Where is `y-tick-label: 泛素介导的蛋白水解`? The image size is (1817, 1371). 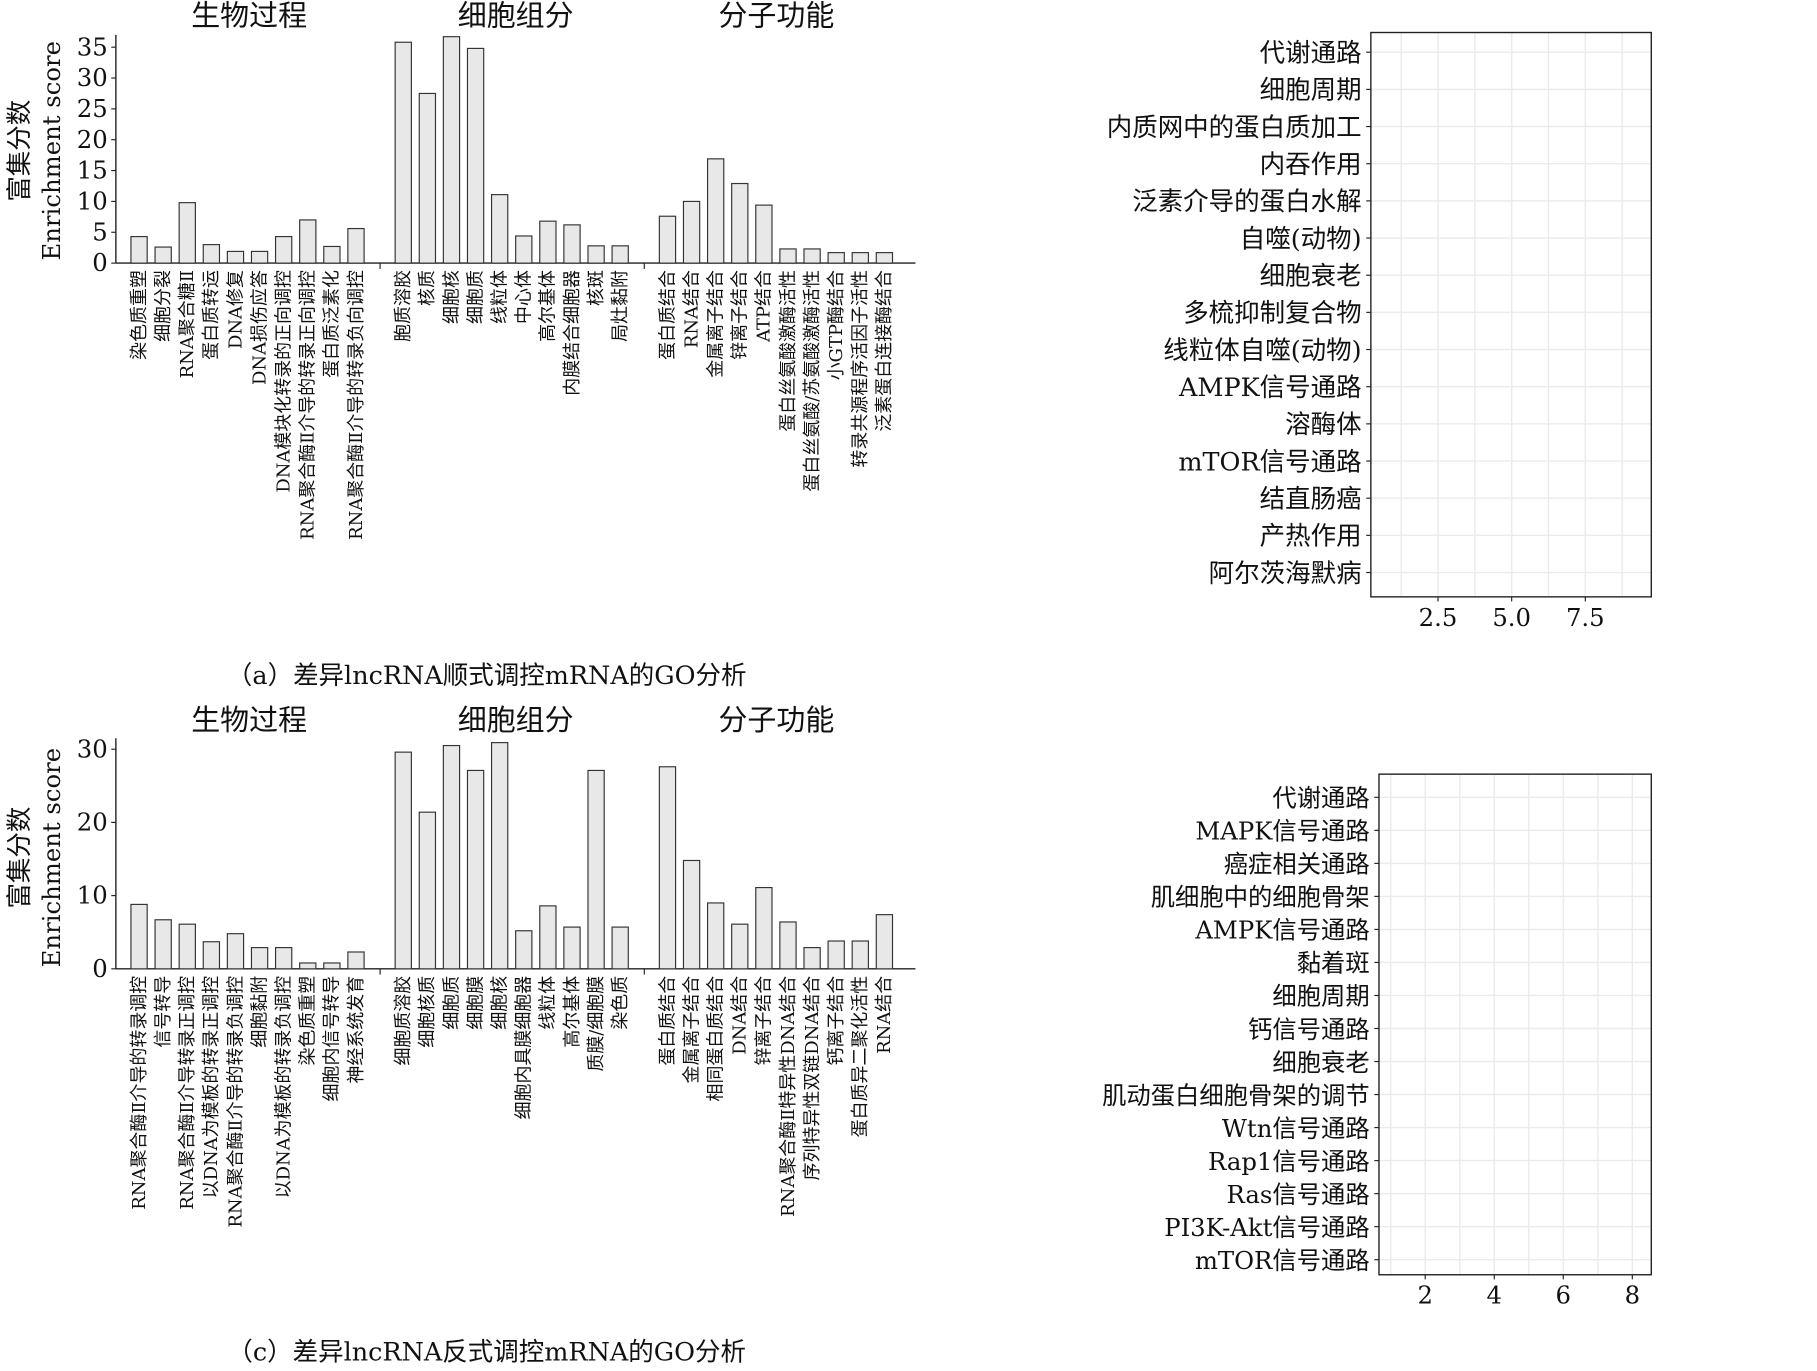 y-tick-label: 泛素介导的蛋白水解 is located at coordinates (1246, 202).